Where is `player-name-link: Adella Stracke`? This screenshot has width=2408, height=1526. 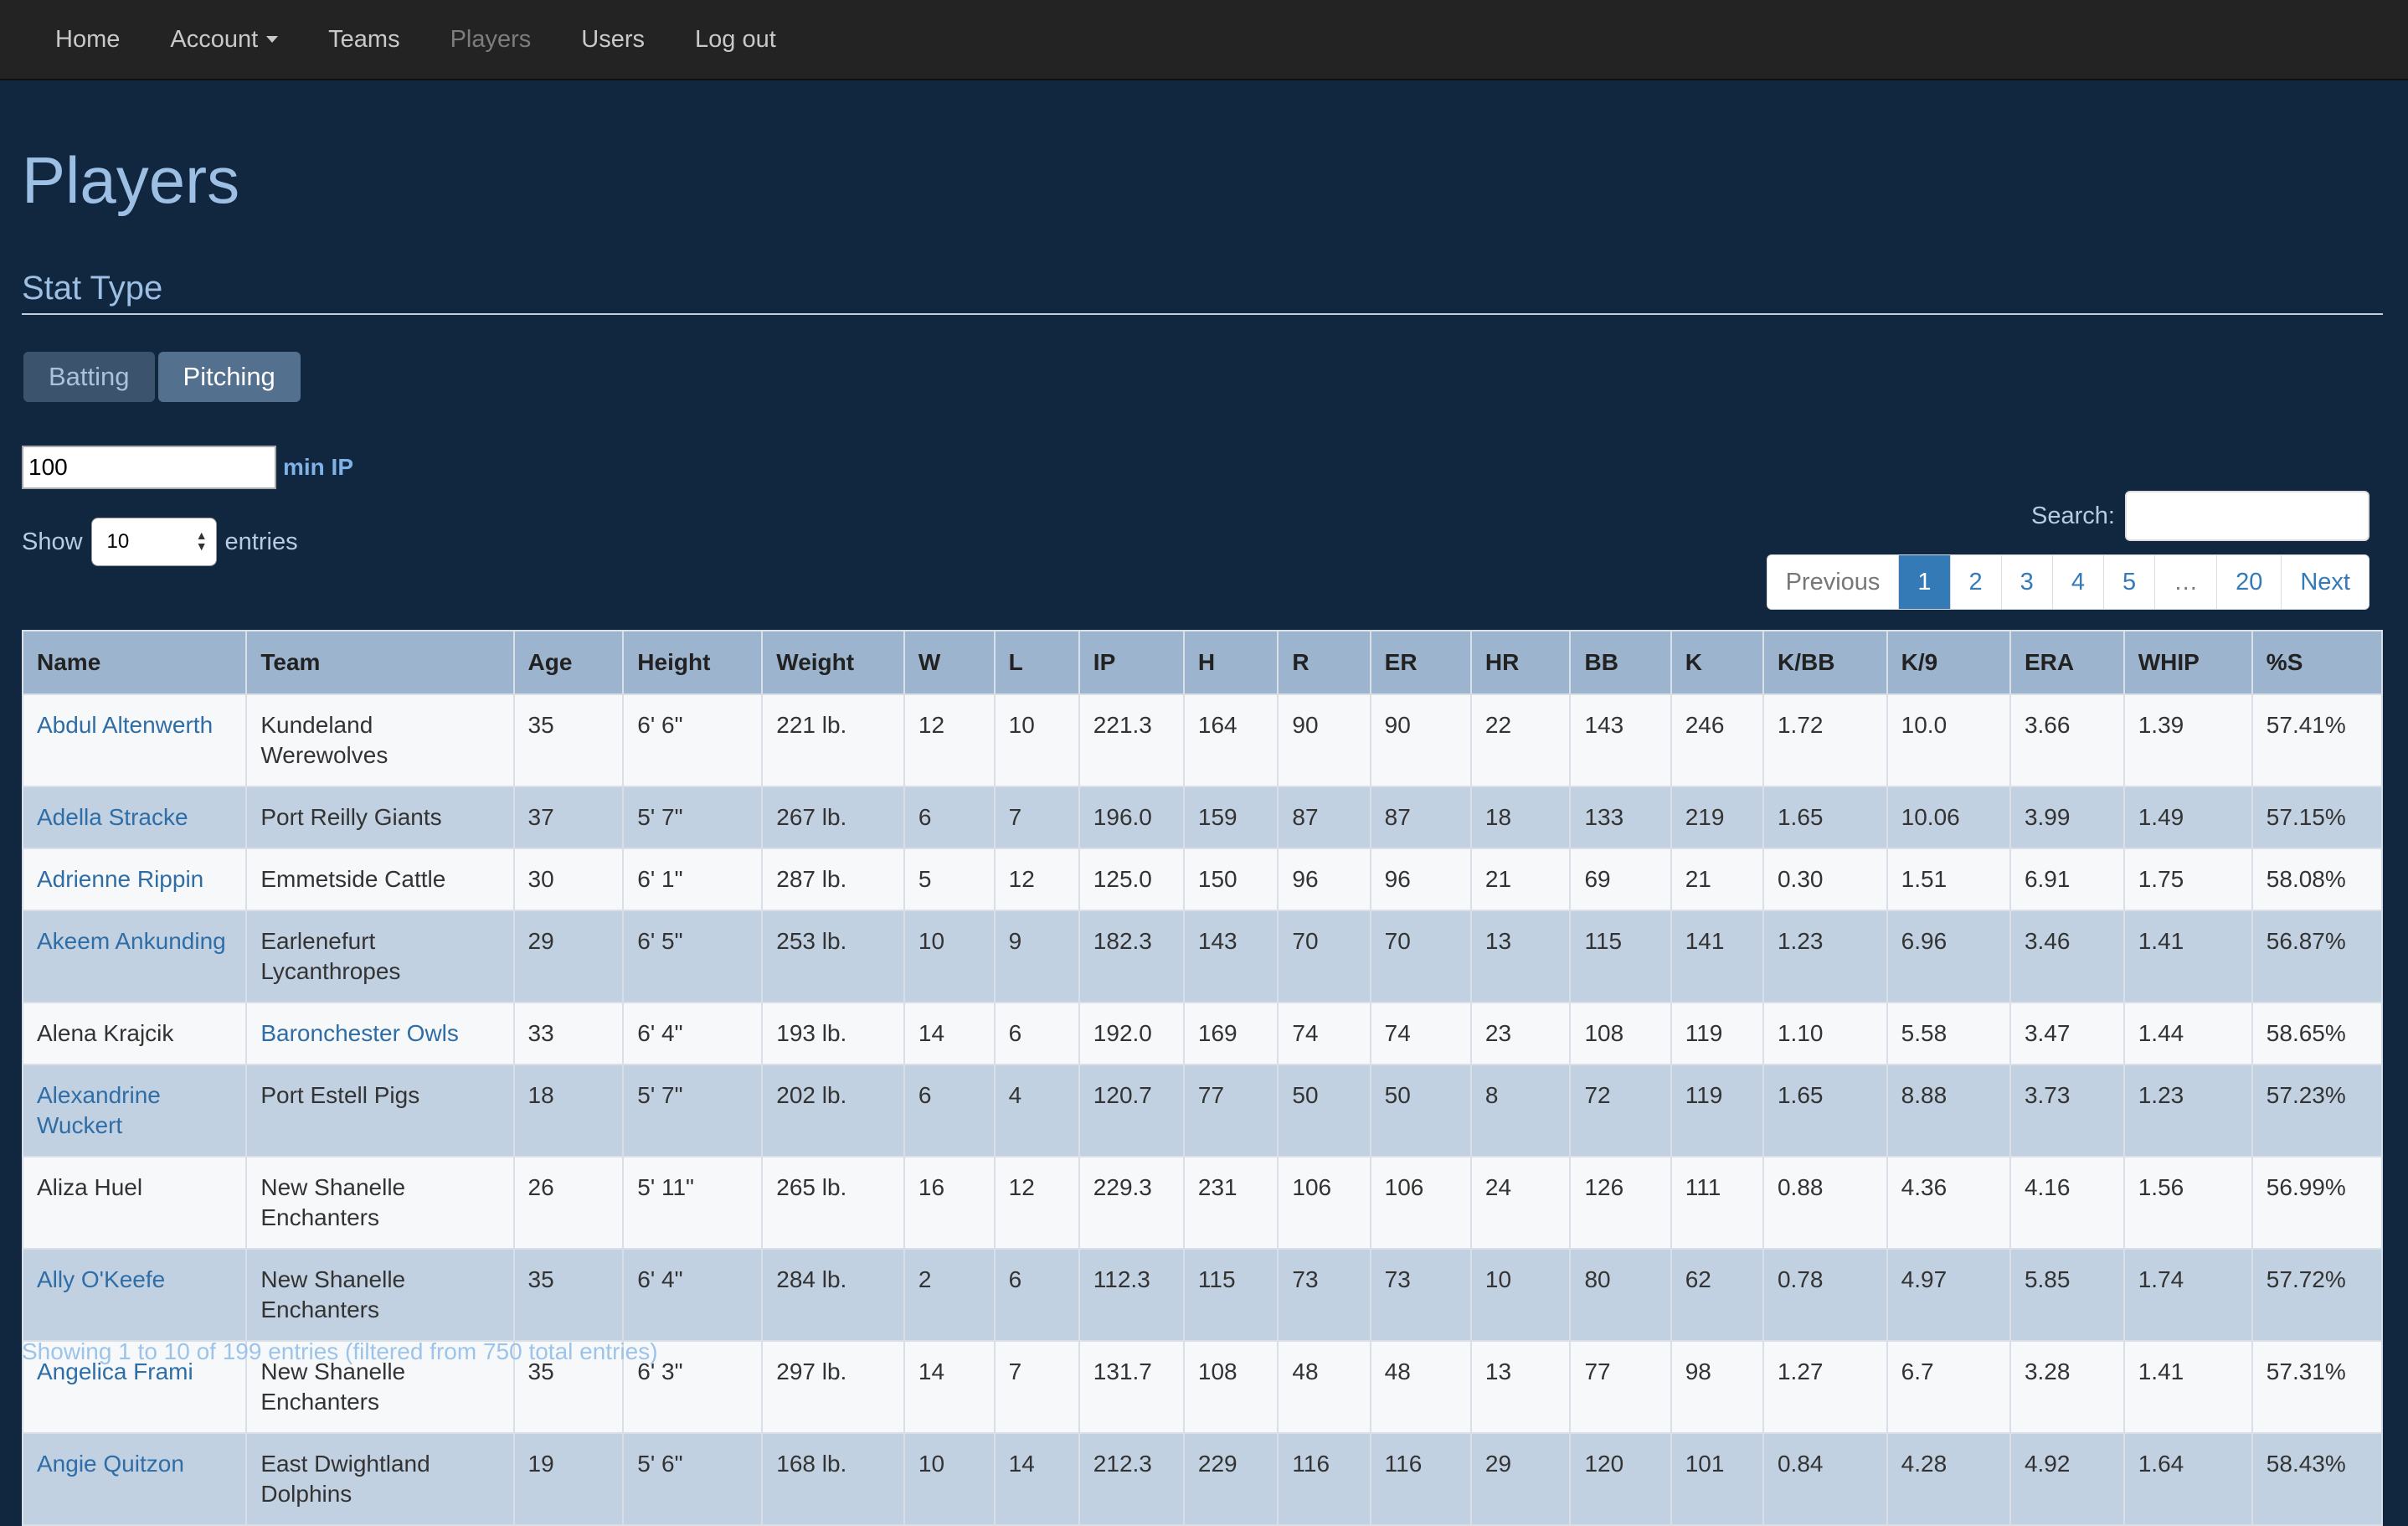 player-name-link: Adella Stracke is located at coordinates (134, 817).